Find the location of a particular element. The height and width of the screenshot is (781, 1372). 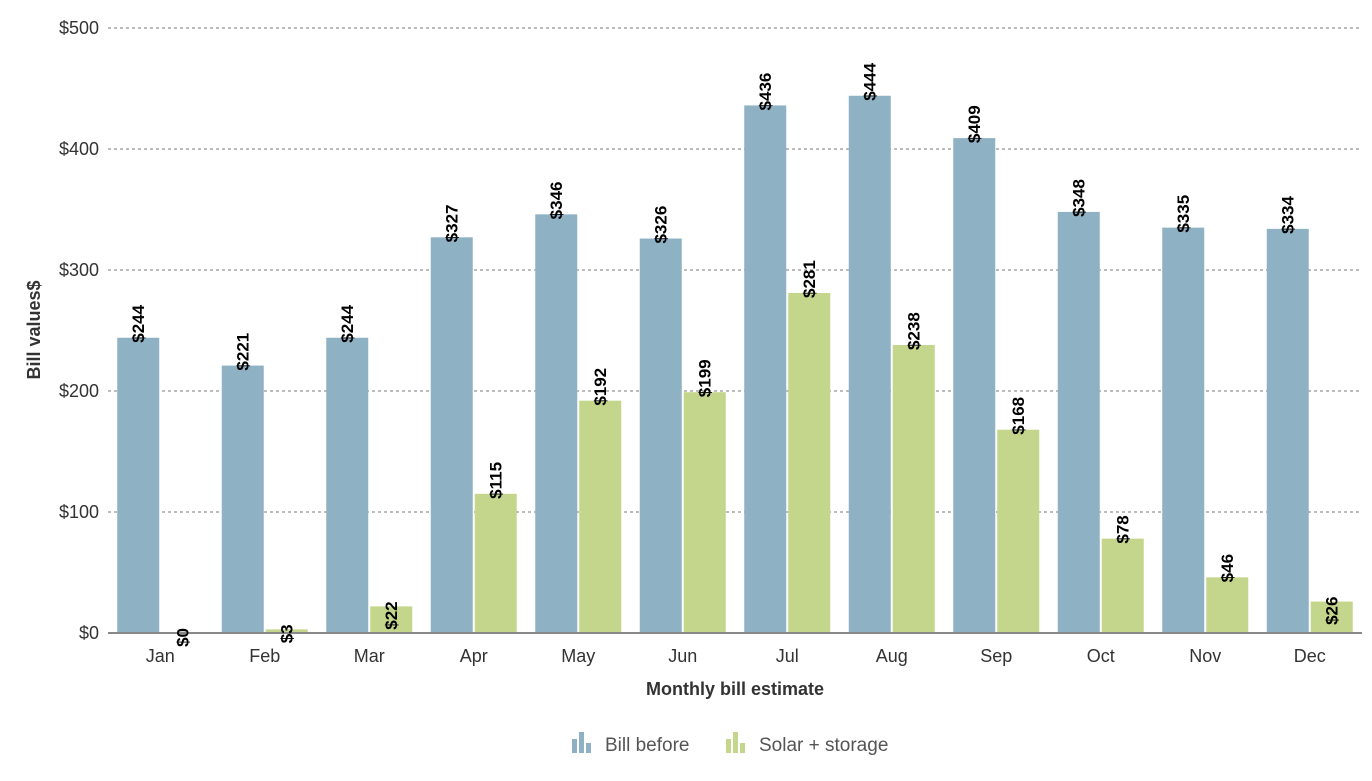

data-label: $238 is located at coordinates (914, 331).